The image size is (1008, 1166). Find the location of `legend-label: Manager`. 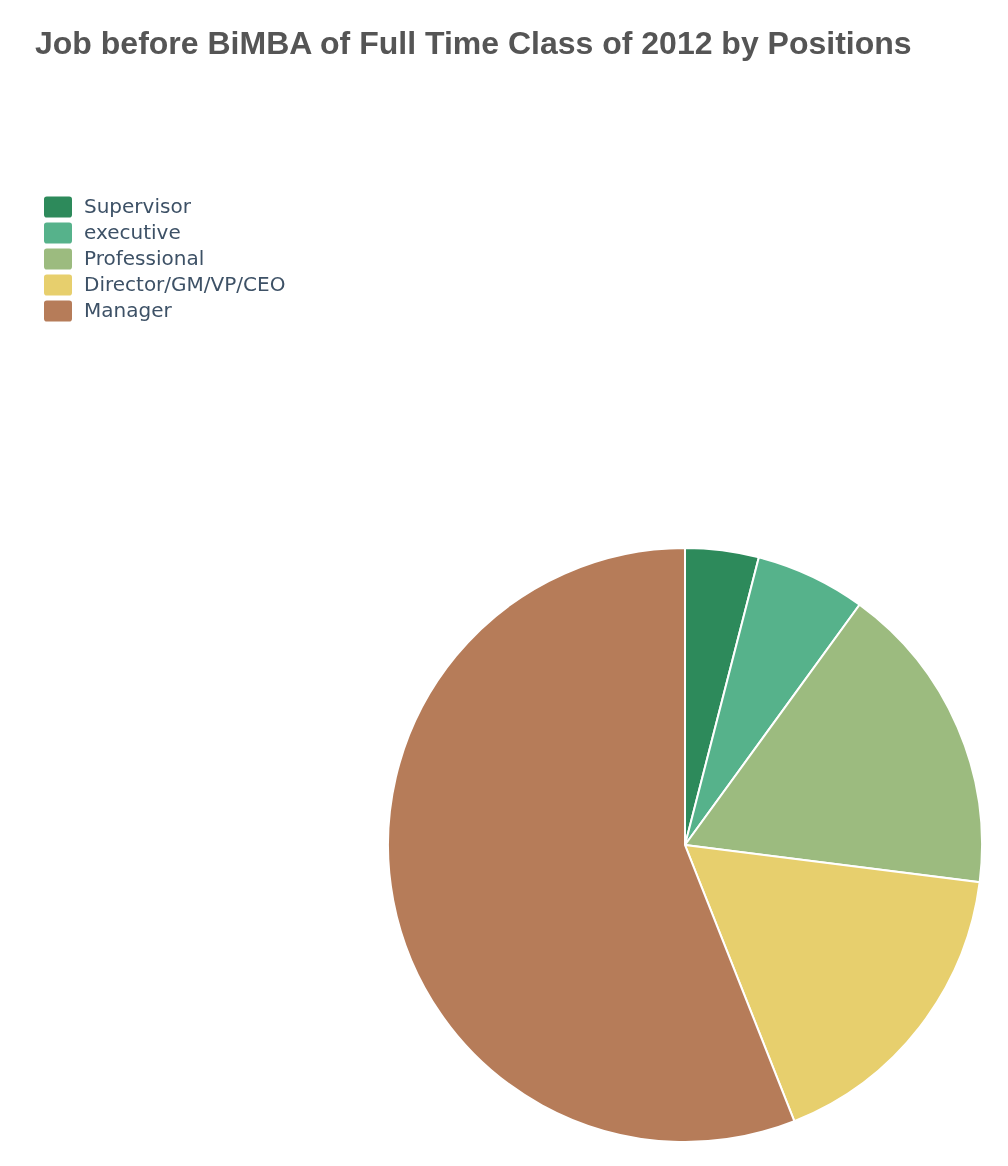

legend-label: Manager is located at coordinates (128, 310).